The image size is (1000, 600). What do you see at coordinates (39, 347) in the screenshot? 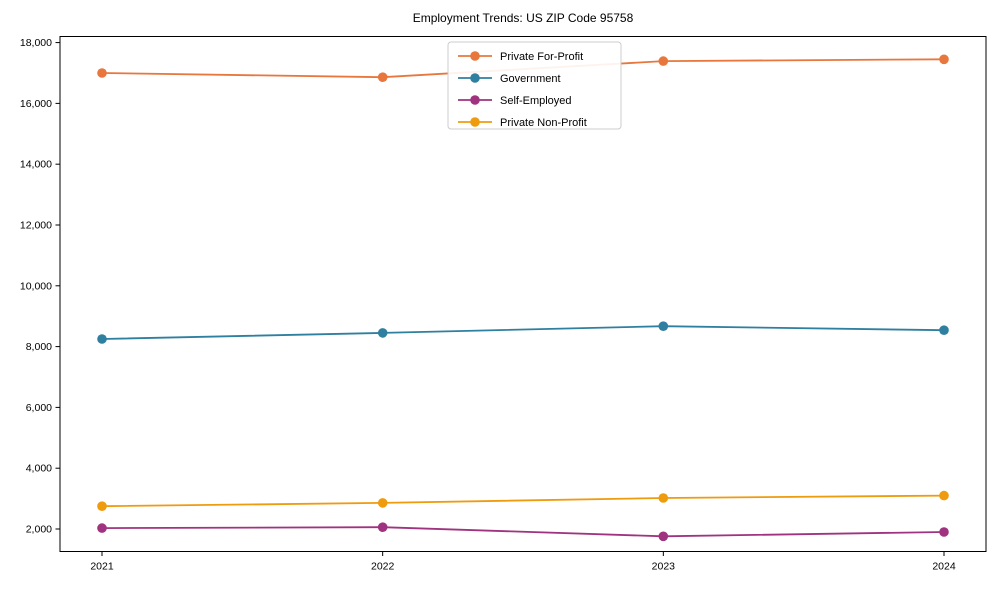
I see `y-tick-label: 8,000` at bounding box center [39, 347].